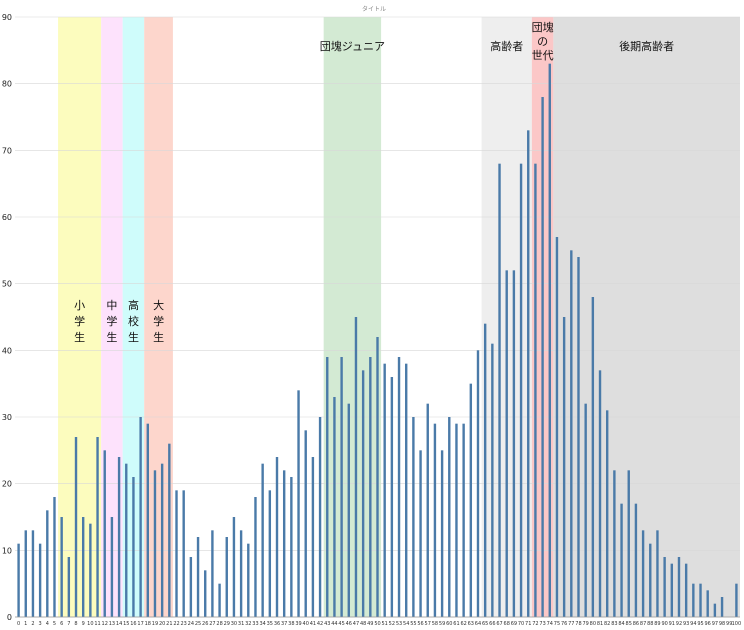  I want to click on x-tick-label-93: 93, so click(686, 624).